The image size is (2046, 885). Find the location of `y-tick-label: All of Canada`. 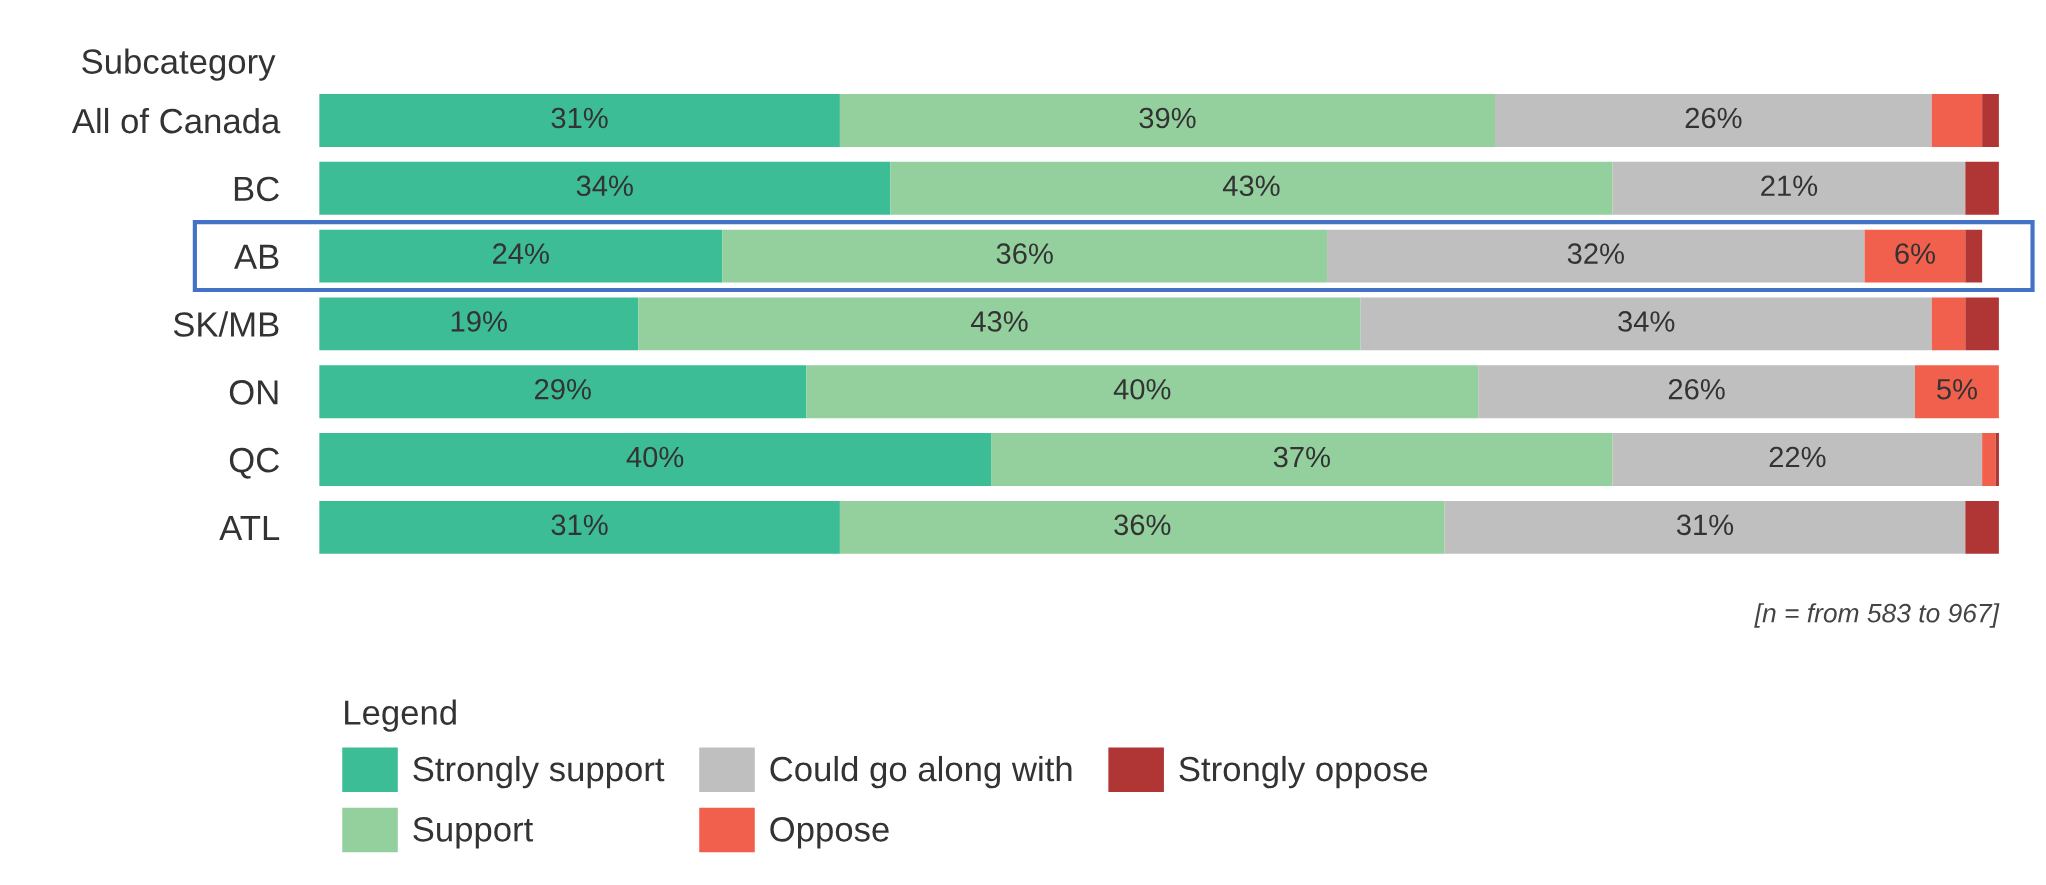

y-tick-label: All of Canada is located at coordinates (176, 120).